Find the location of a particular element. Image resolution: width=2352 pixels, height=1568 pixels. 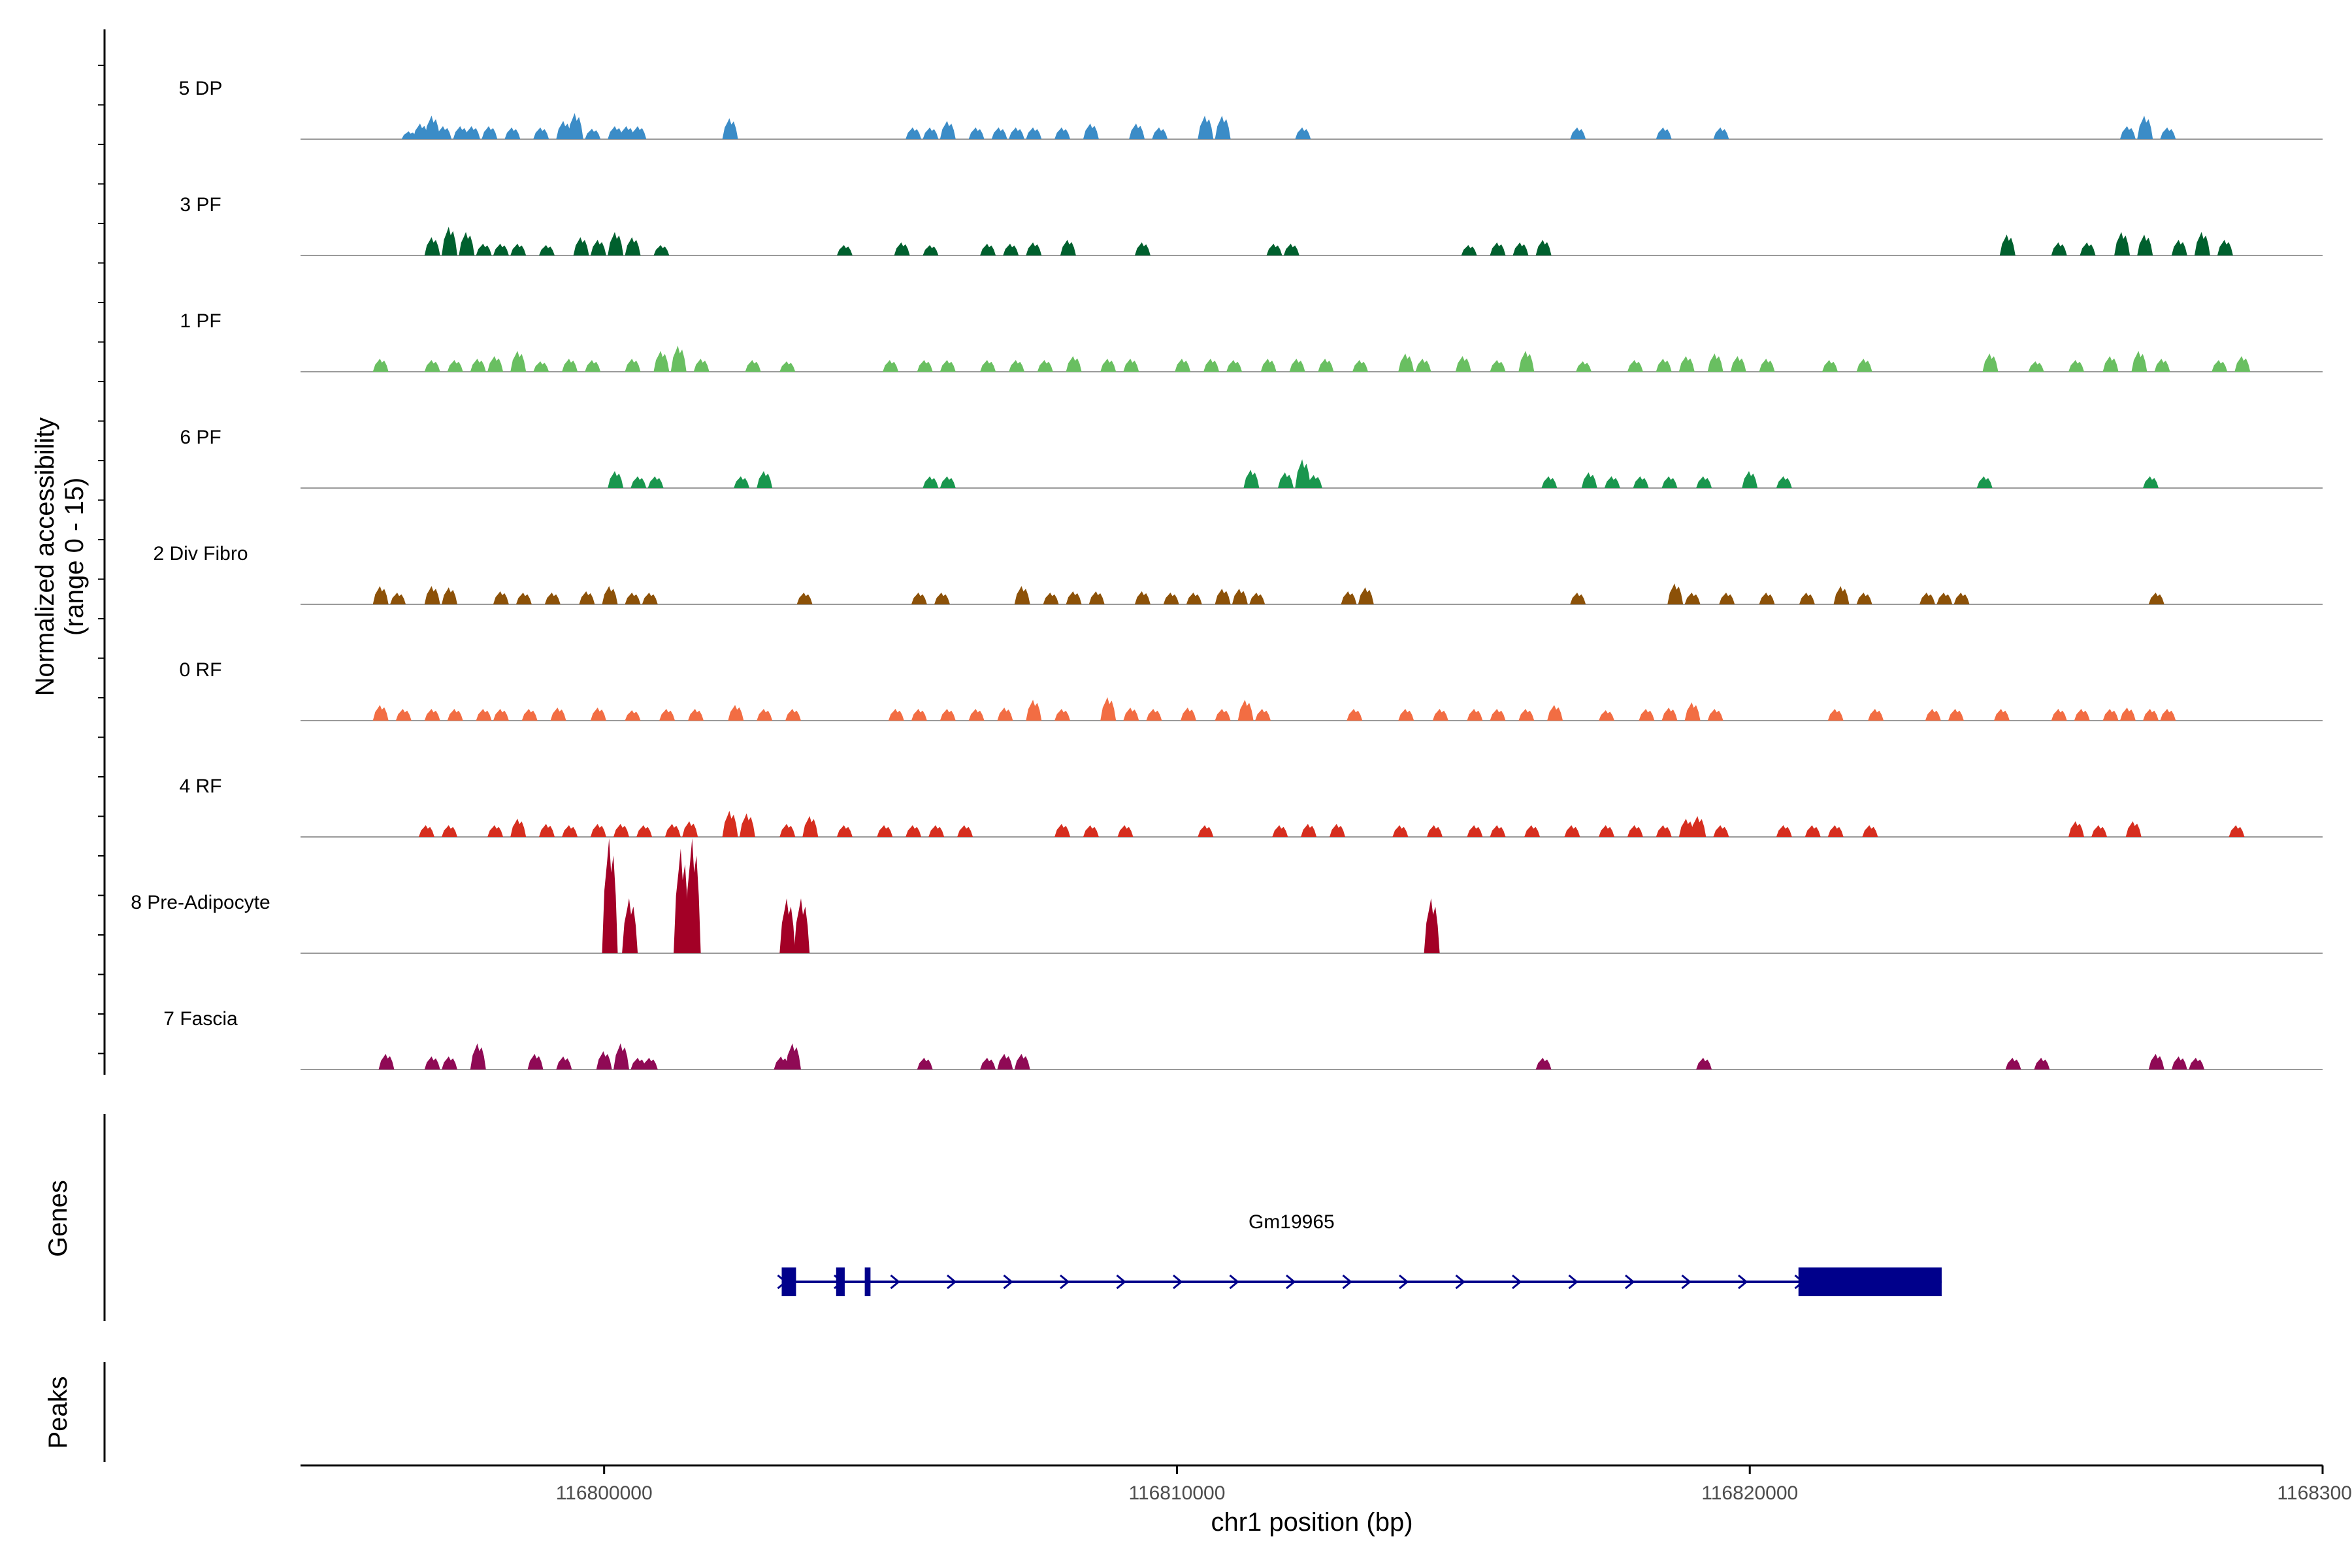

x-tick-label-3: 1168300 is located at coordinates (2314, 1493).